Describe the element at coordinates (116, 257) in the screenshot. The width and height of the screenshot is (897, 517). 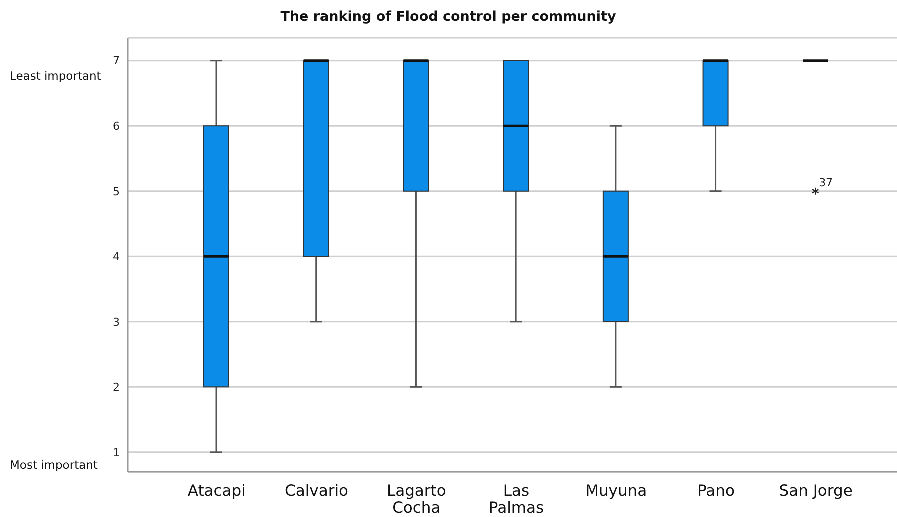
I see `y-tick-label: 4` at that location.